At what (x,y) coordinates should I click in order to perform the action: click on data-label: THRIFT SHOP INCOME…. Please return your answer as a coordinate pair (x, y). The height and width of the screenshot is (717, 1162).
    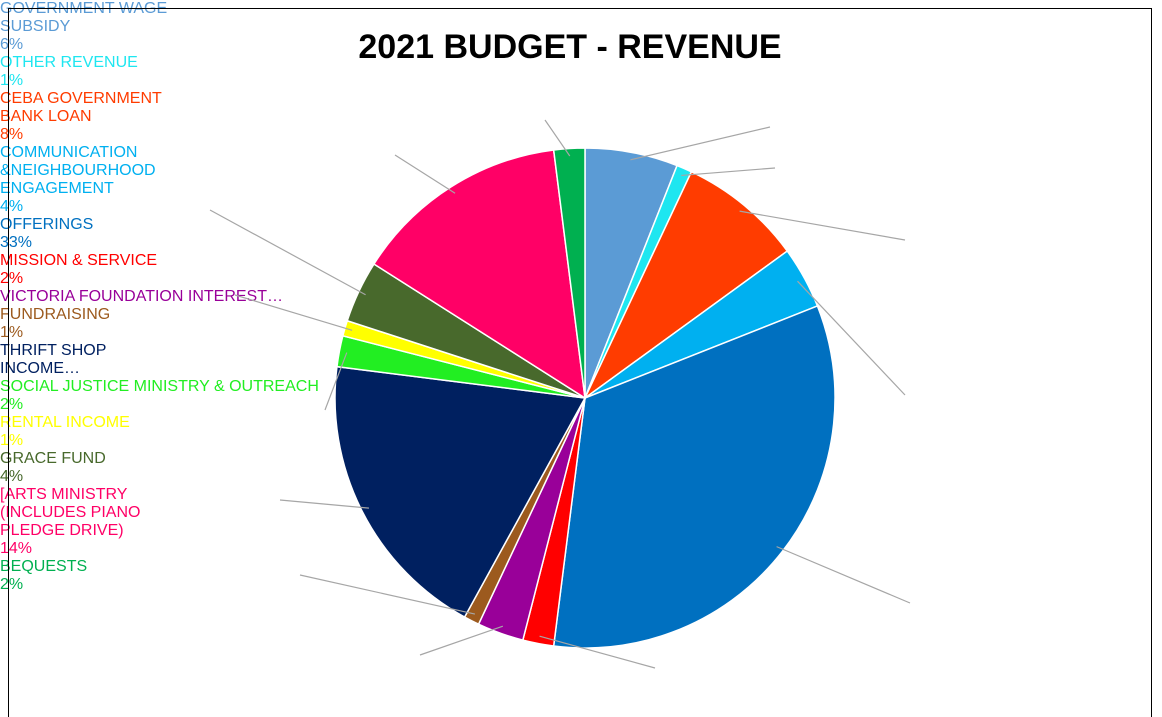
    Looking at the image, I should click on (90, 360).